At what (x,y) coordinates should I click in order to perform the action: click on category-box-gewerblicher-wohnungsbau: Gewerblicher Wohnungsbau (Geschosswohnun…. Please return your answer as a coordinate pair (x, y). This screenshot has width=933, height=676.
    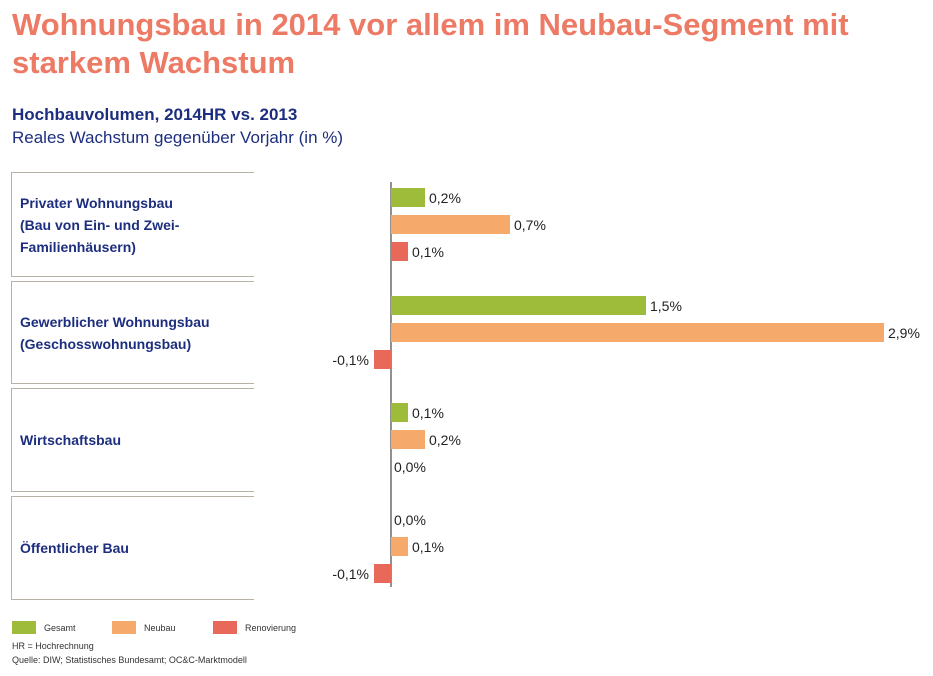
    Looking at the image, I should click on (132, 332).